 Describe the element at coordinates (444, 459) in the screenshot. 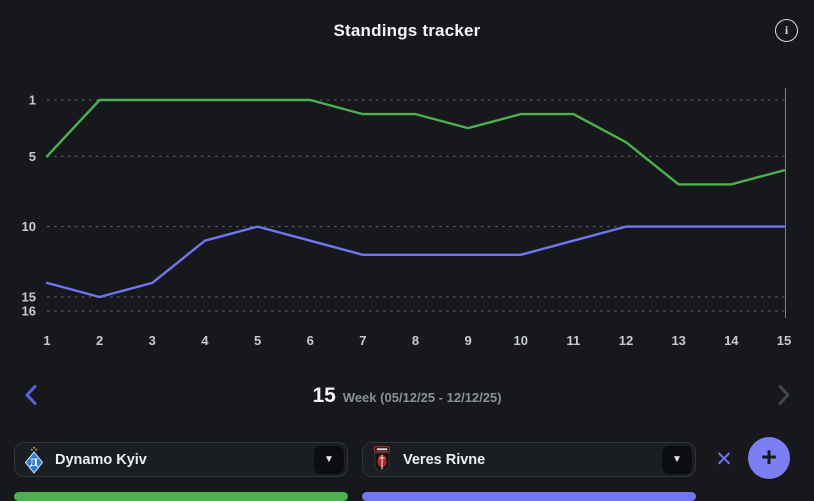

I see `team-name: Veres Rivne` at that location.